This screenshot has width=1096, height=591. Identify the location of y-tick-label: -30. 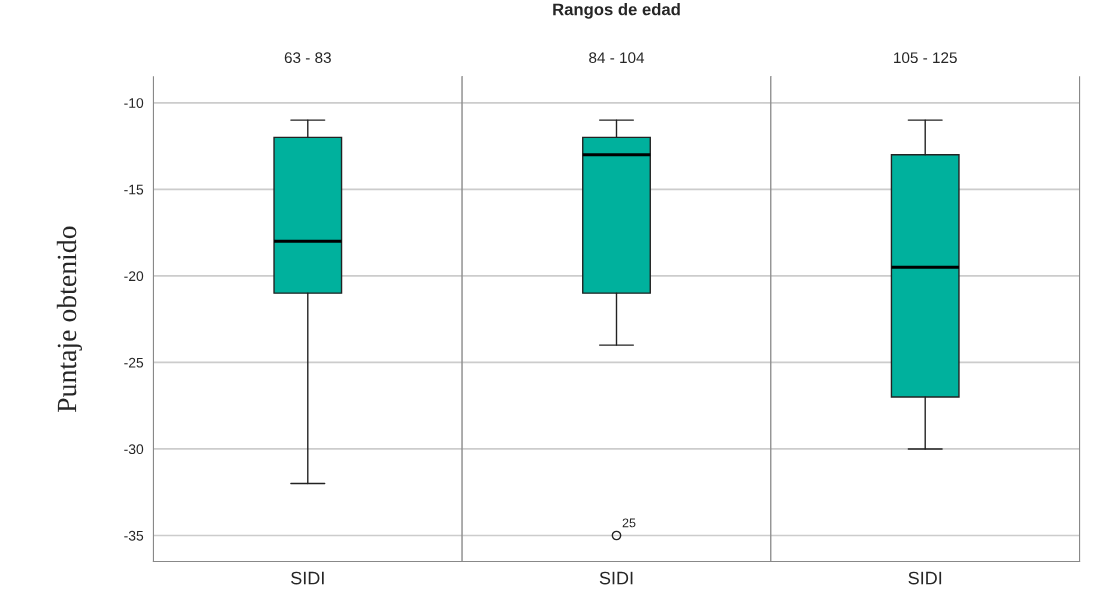
(134, 449).